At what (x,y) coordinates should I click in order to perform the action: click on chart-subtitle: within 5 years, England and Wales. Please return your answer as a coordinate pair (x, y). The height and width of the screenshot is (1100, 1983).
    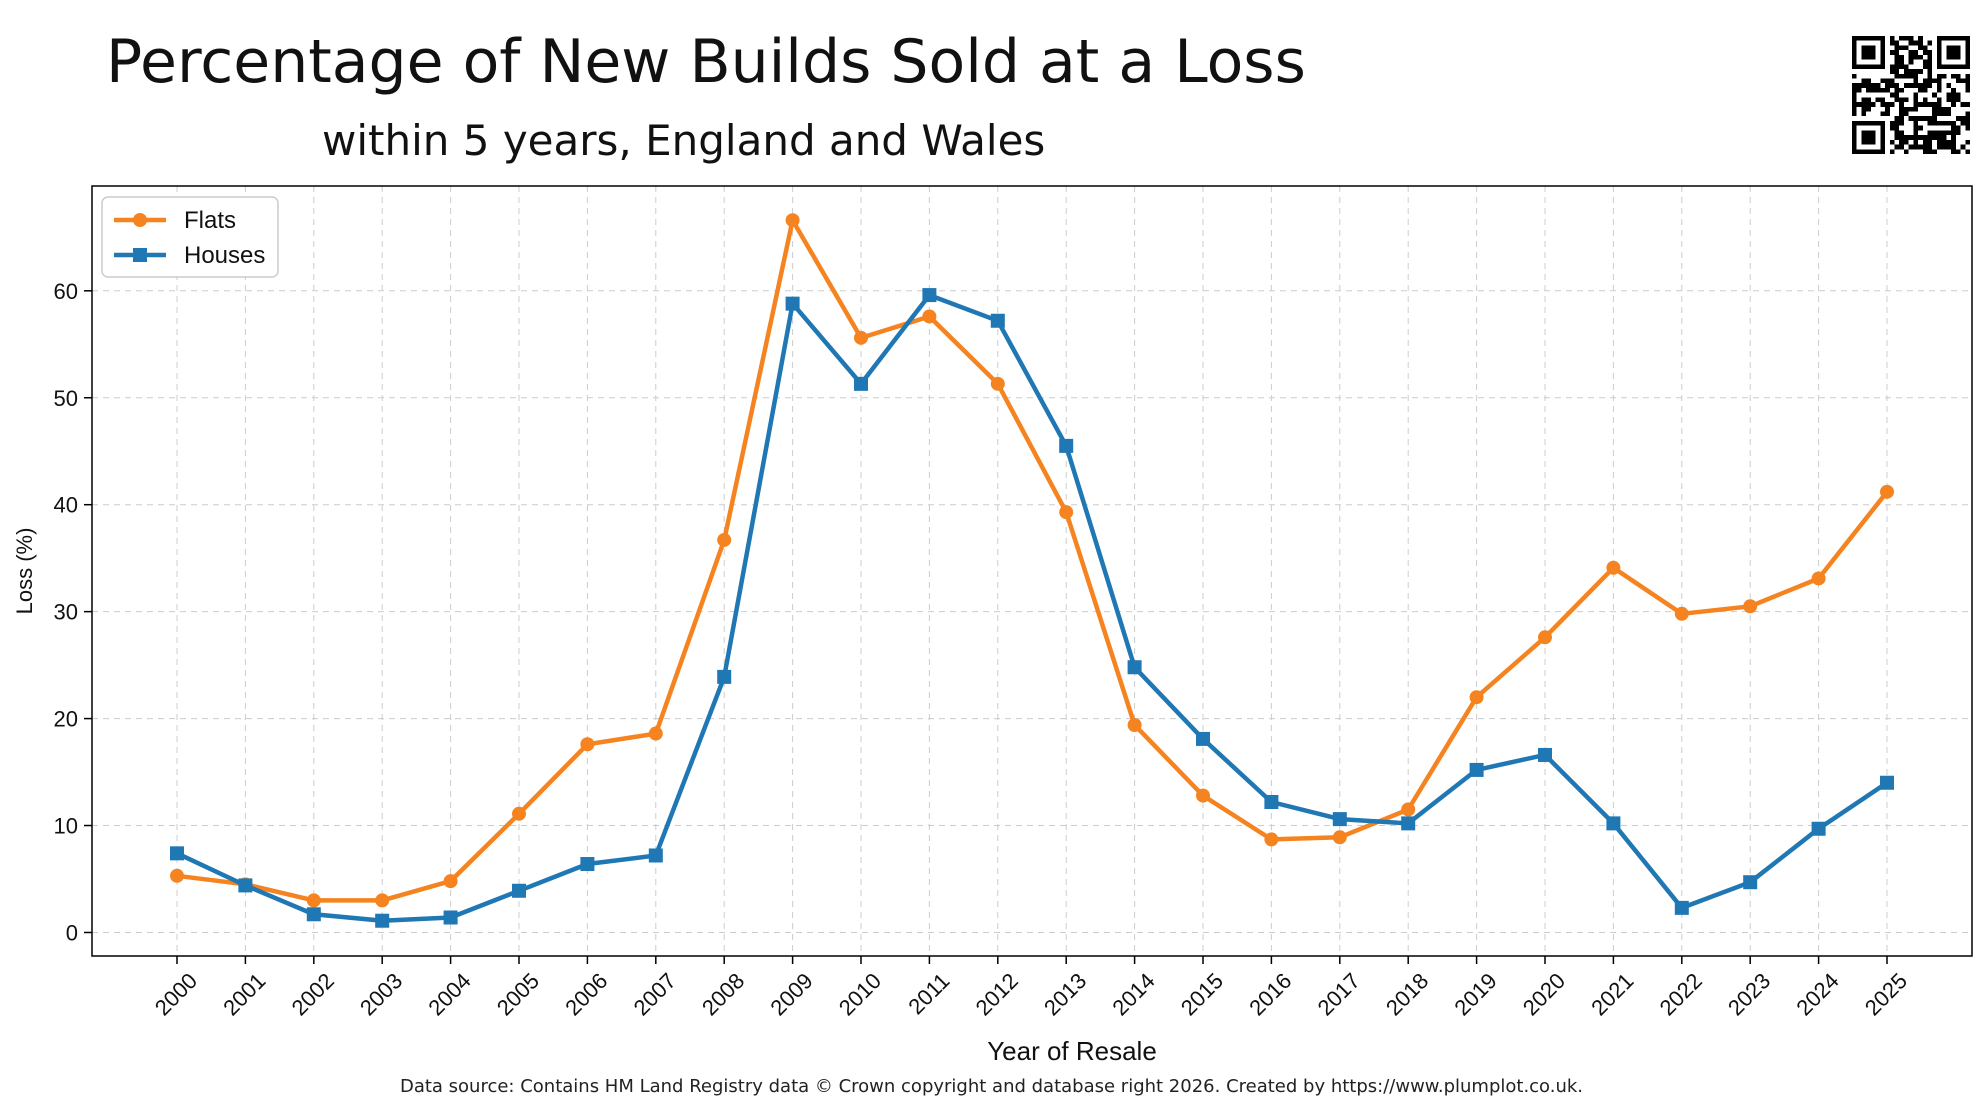
    Looking at the image, I should click on (684, 140).